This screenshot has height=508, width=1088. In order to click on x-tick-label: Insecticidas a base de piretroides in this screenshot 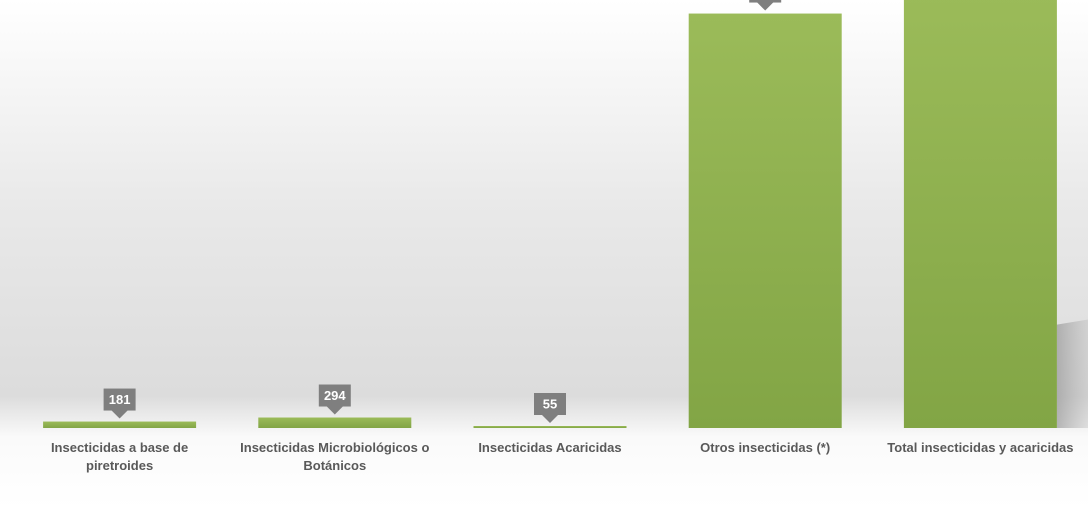, I will do `click(119, 456)`.